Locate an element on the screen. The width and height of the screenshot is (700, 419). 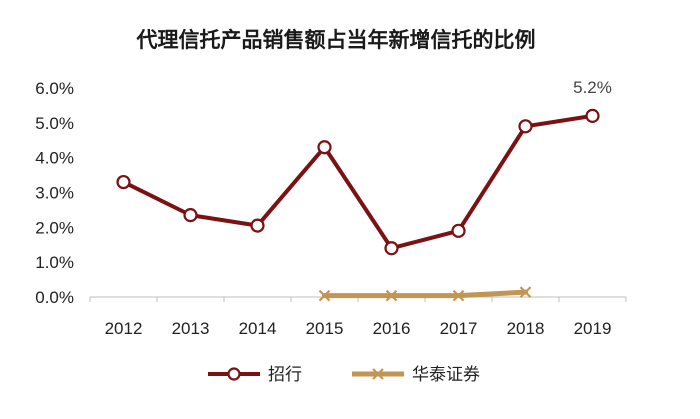
legend-label: 招行 is located at coordinates (285, 375).